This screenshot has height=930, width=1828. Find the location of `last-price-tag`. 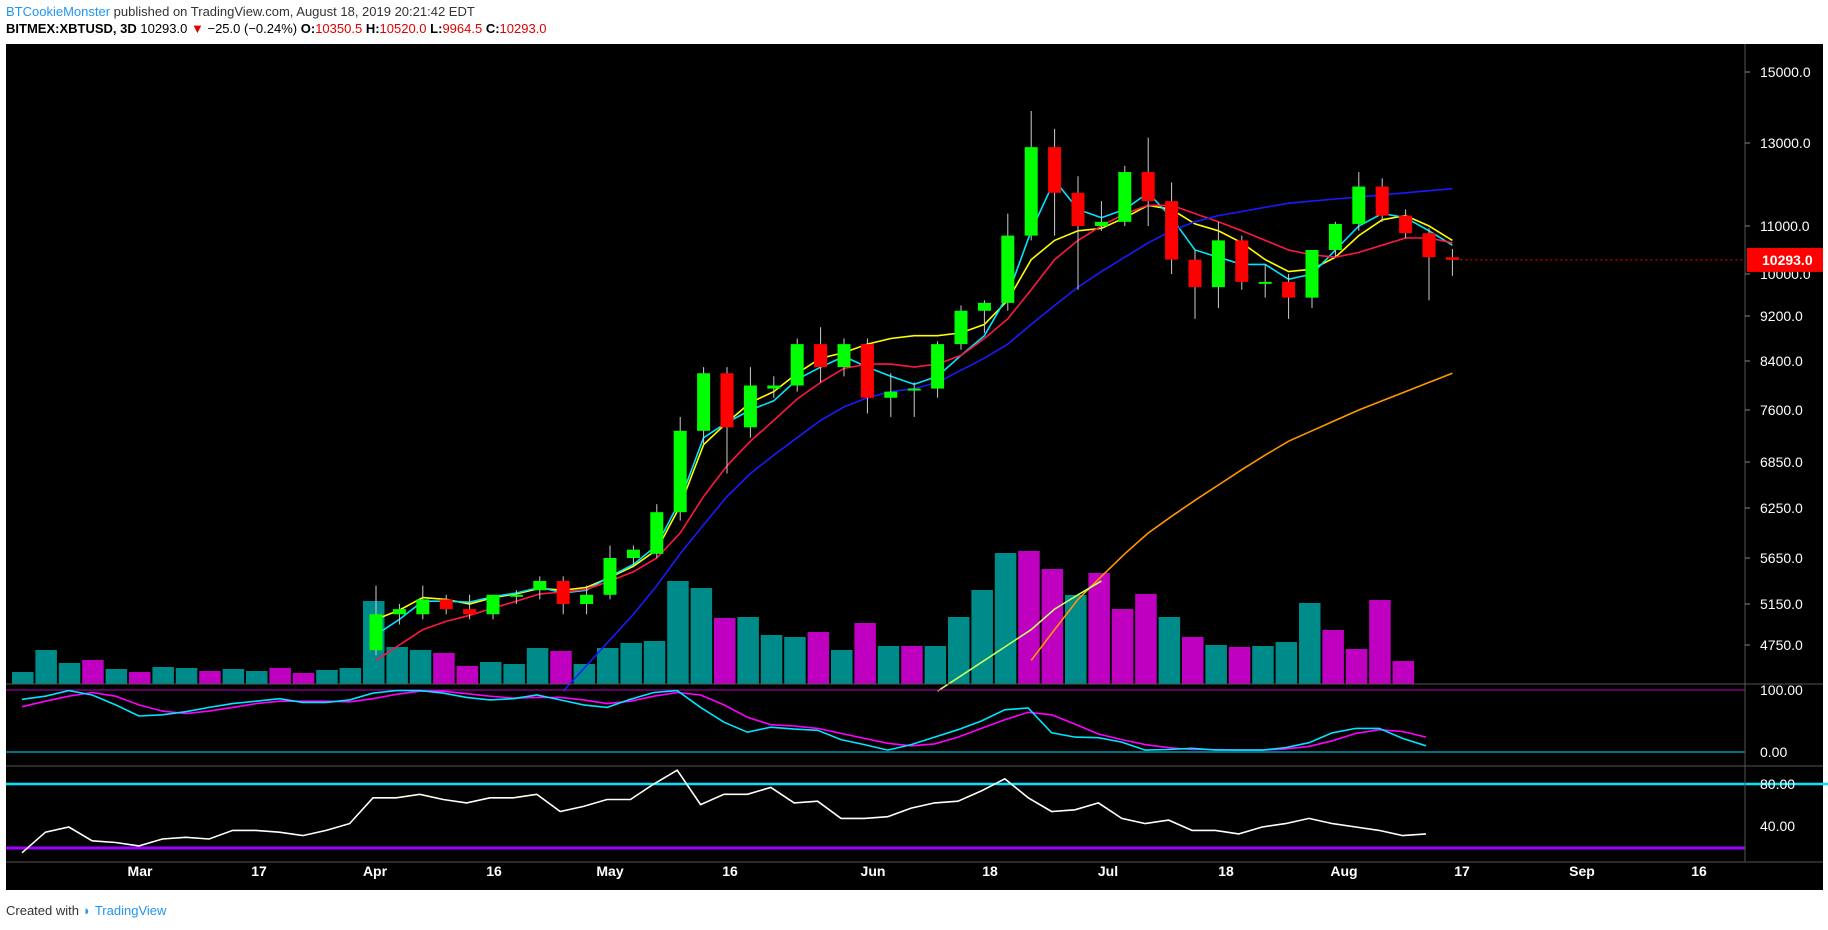

last-price-tag is located at coordinates (1785, 259).